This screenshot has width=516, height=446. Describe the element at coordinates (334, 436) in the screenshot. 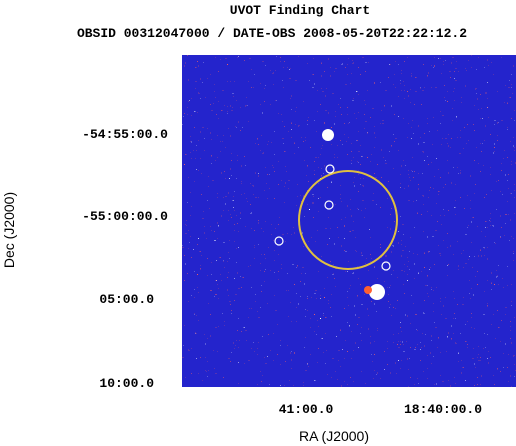

I see `x-axis-label: RA (J2000)` at that location.